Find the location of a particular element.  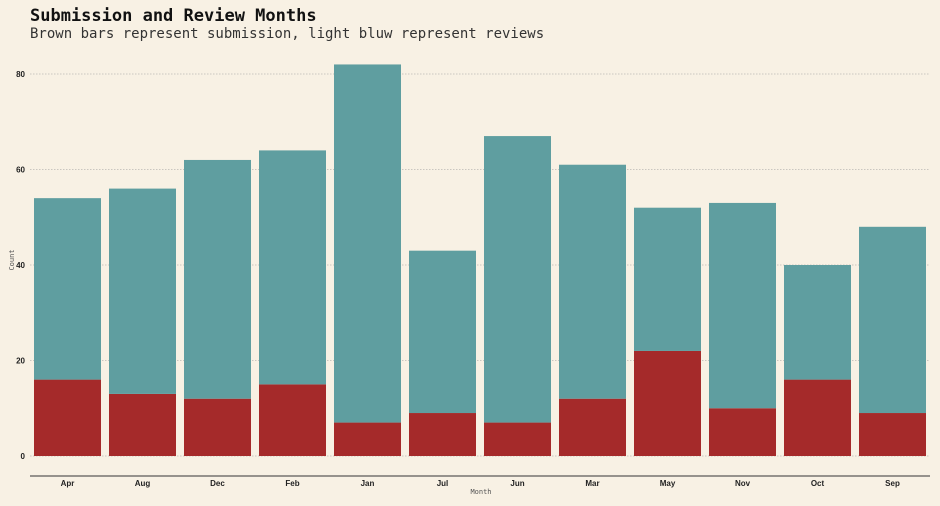

x-tick-label: Dec is located at coordinates (217, 483).